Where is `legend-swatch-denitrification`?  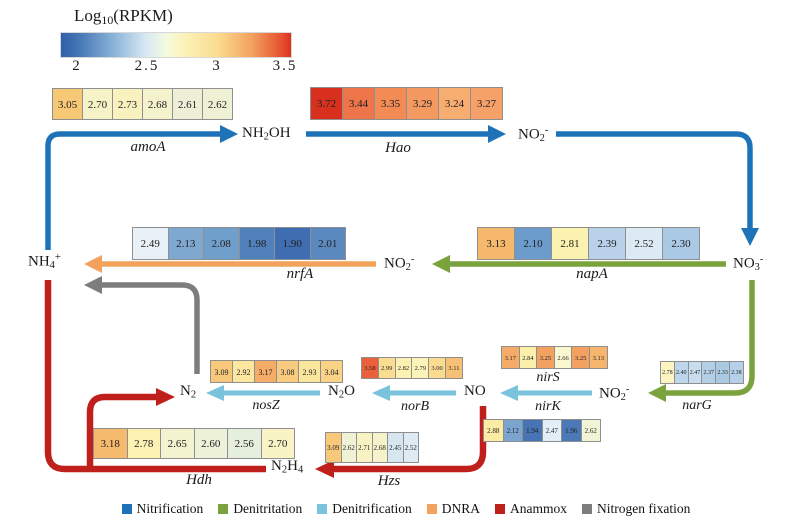 legend-swatch-denitrification is located at coordinates (322, 509).